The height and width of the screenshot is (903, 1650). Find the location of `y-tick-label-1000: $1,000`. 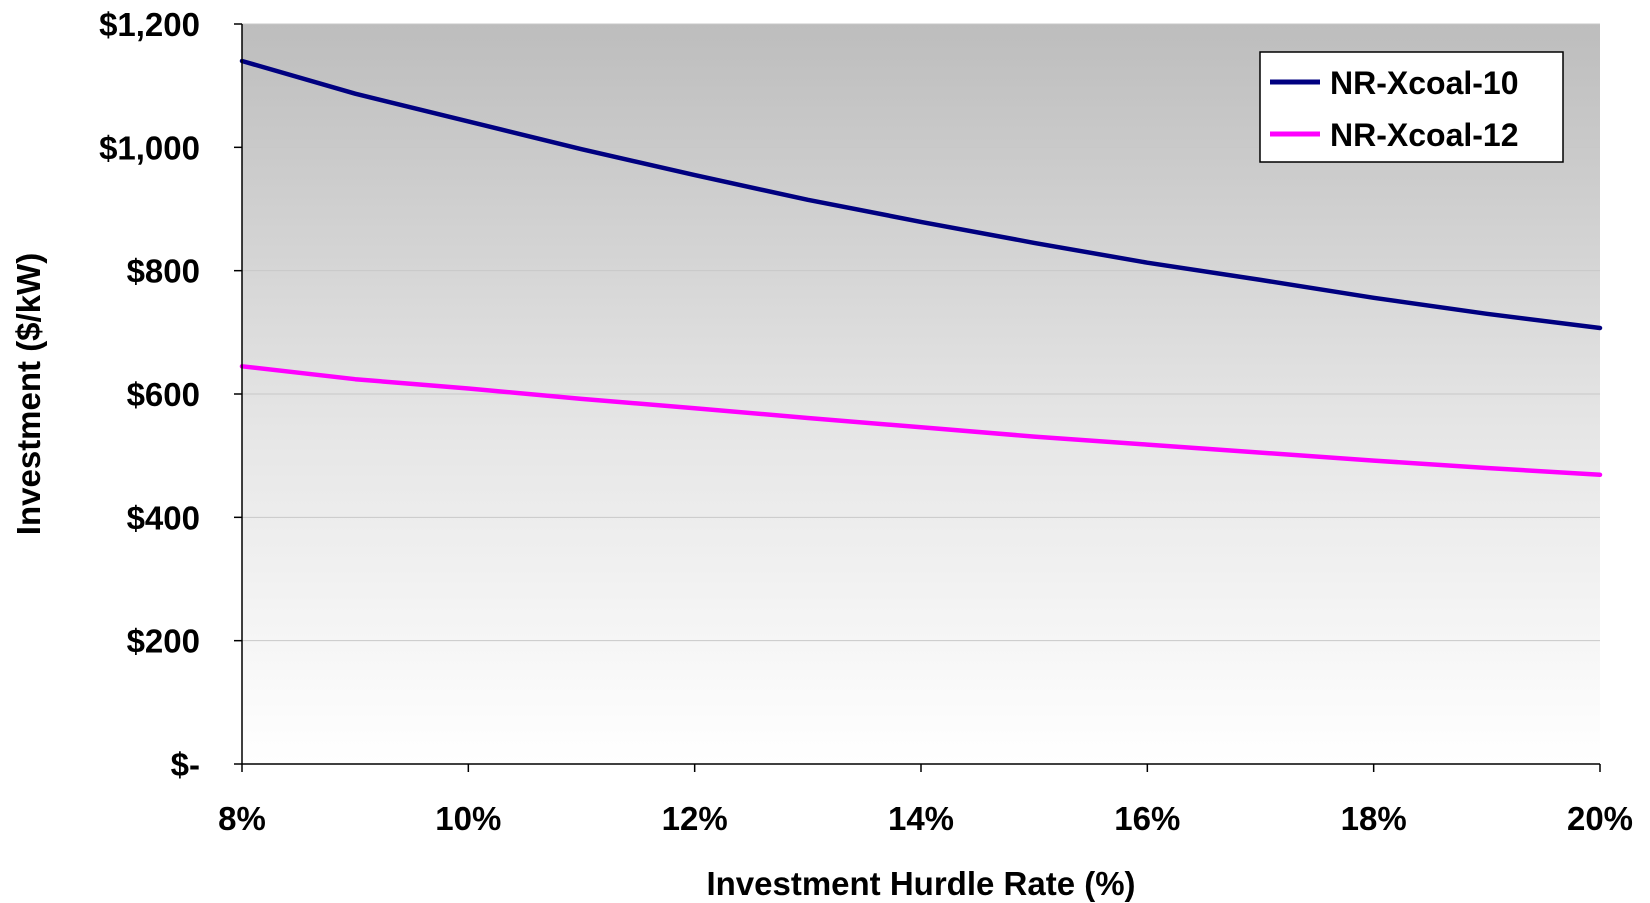

y-tick-label-1000: $1,000 is located at coordinates (149, 147).